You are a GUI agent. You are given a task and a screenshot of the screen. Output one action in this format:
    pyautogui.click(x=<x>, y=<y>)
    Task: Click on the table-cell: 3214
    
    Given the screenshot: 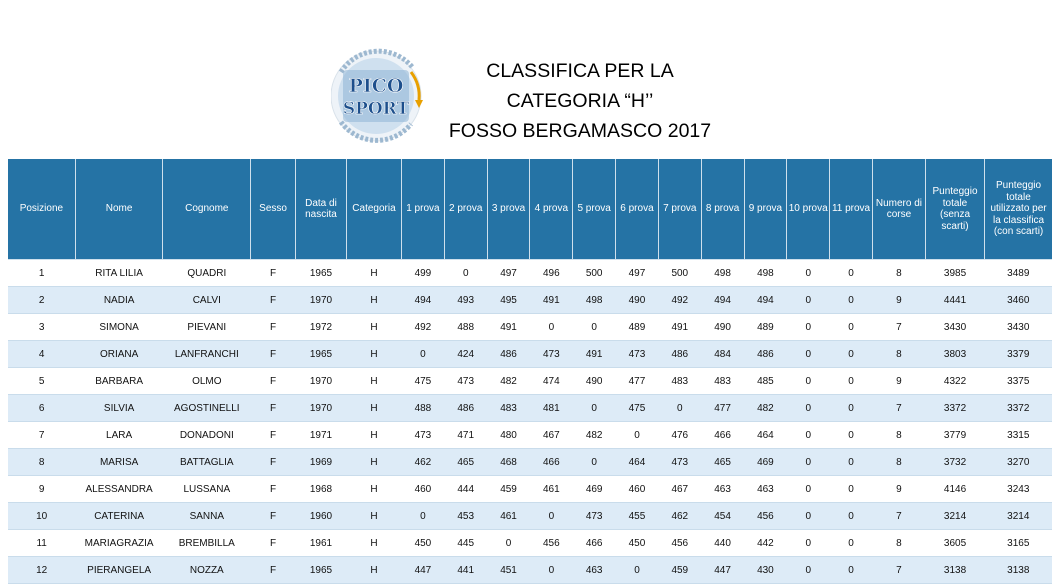 What is the action you would take?
    pyautogui.click(x=955, y=516)
    